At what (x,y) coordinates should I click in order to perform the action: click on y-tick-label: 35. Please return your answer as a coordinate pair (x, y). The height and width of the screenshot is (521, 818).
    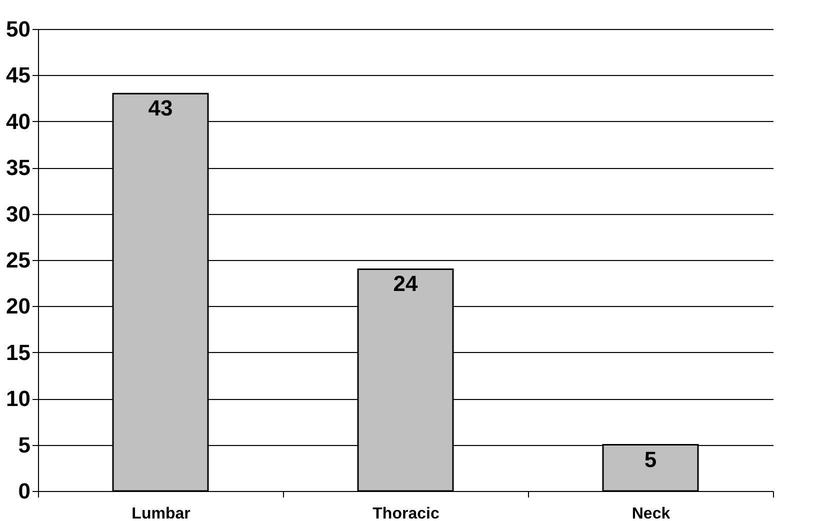
    Looking at the image, I should click on (18, 167).